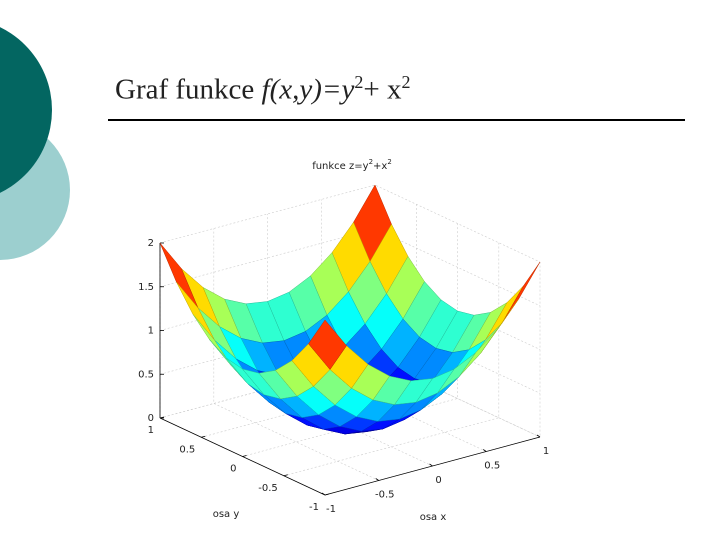 This screenshot has height=540, width=720. Describe the element at coordinates (438, 480) in the screenshot. I see `x-tick-label: 0` at that location.